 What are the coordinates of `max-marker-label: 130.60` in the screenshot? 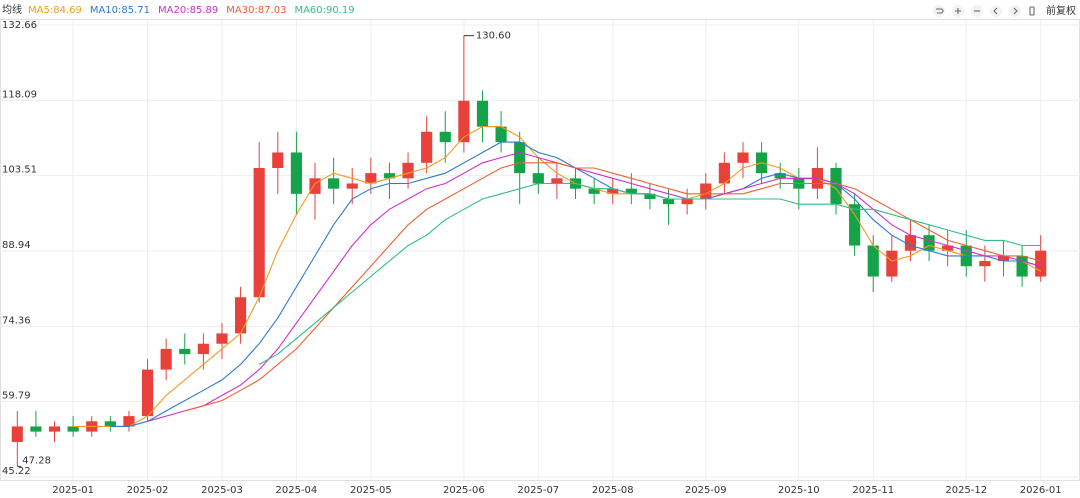 It's located at (493, 36).